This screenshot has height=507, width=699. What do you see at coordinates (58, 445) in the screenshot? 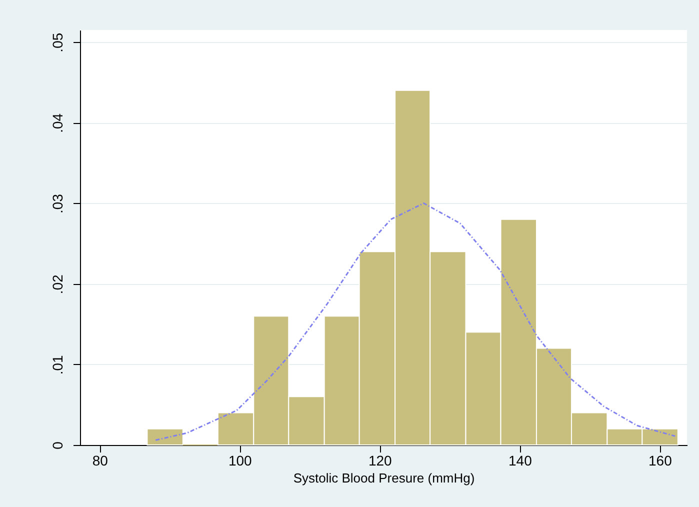
I see `y-tick-label: 0` at bounding box center [58, 445].